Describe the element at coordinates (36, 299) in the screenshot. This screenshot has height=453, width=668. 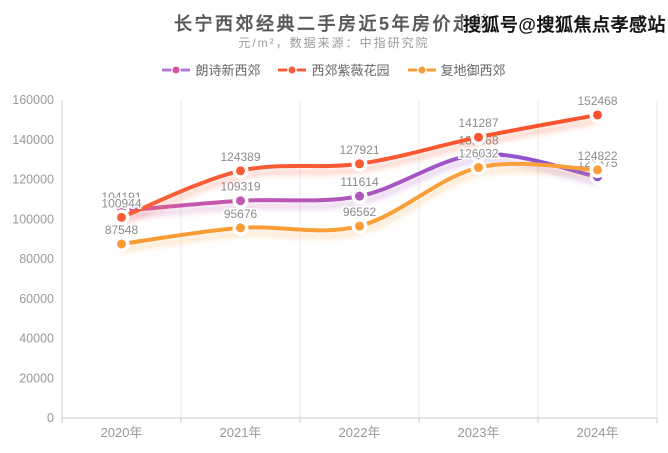
I see `y-axis-label: 60000` at that location.